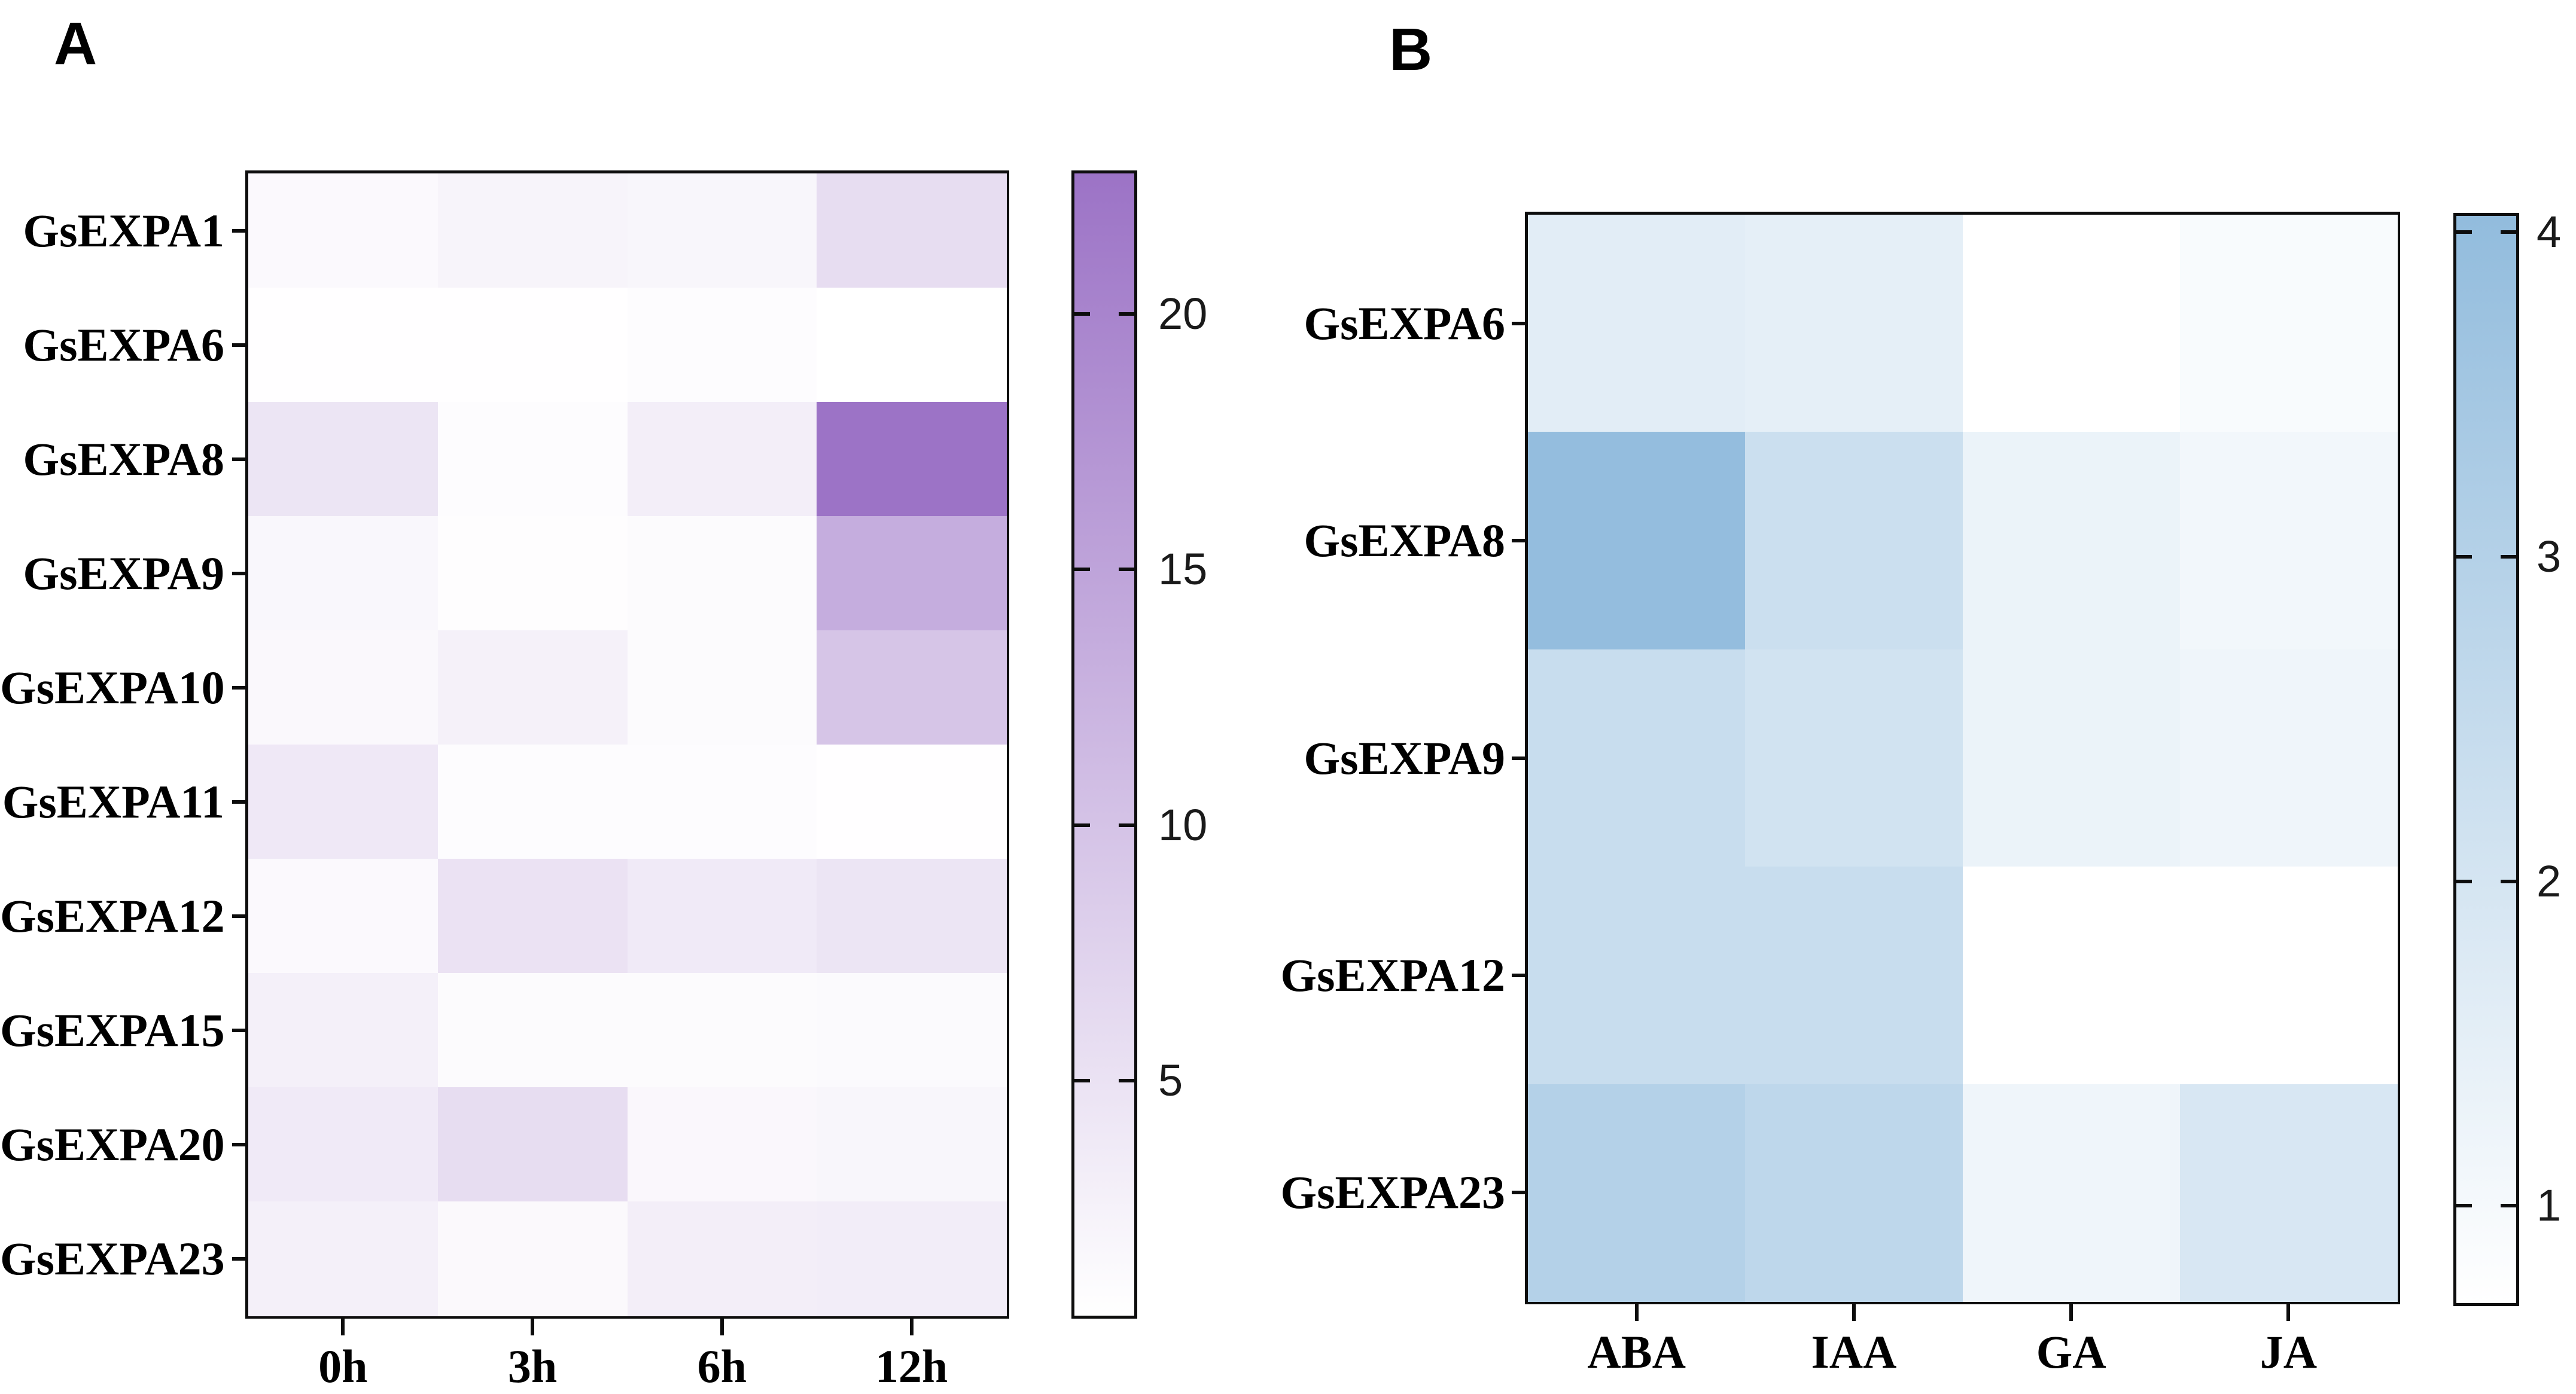  What do you see at coordinates (1183, 314) in the screenshot?
I see `colorbar-tick-label: 20` at bounding box center [1183, 314].